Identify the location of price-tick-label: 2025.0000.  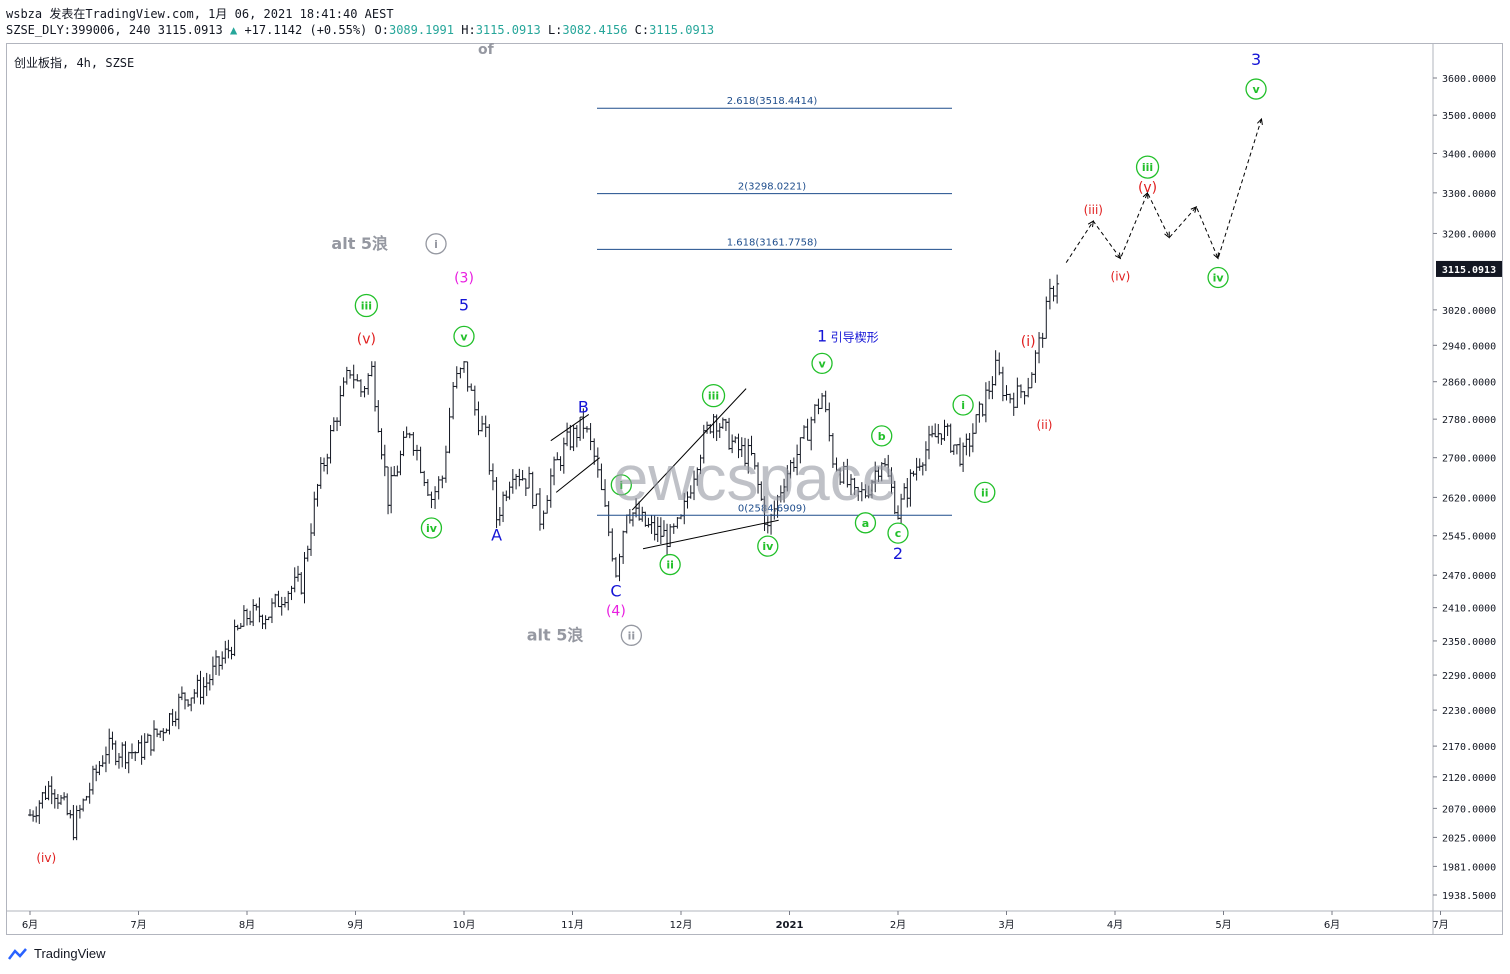
(1469, 838).